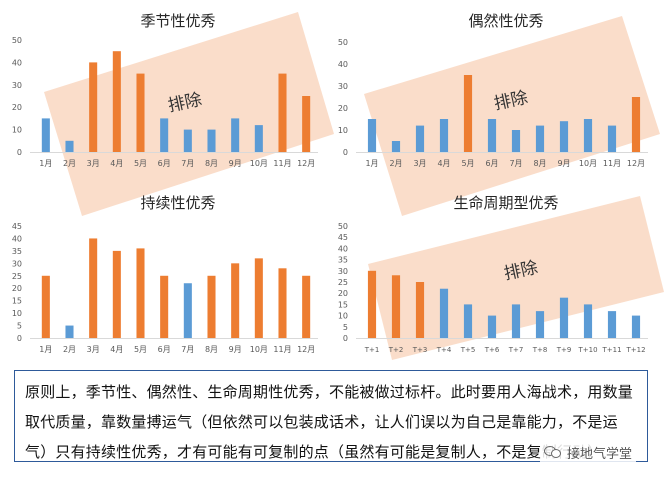 The image size is (672, 486). What do you see at coordinates (282, 349) in the screenshot?
I see `chart-3-category-label: 11月` at bounding box center [282, 349].